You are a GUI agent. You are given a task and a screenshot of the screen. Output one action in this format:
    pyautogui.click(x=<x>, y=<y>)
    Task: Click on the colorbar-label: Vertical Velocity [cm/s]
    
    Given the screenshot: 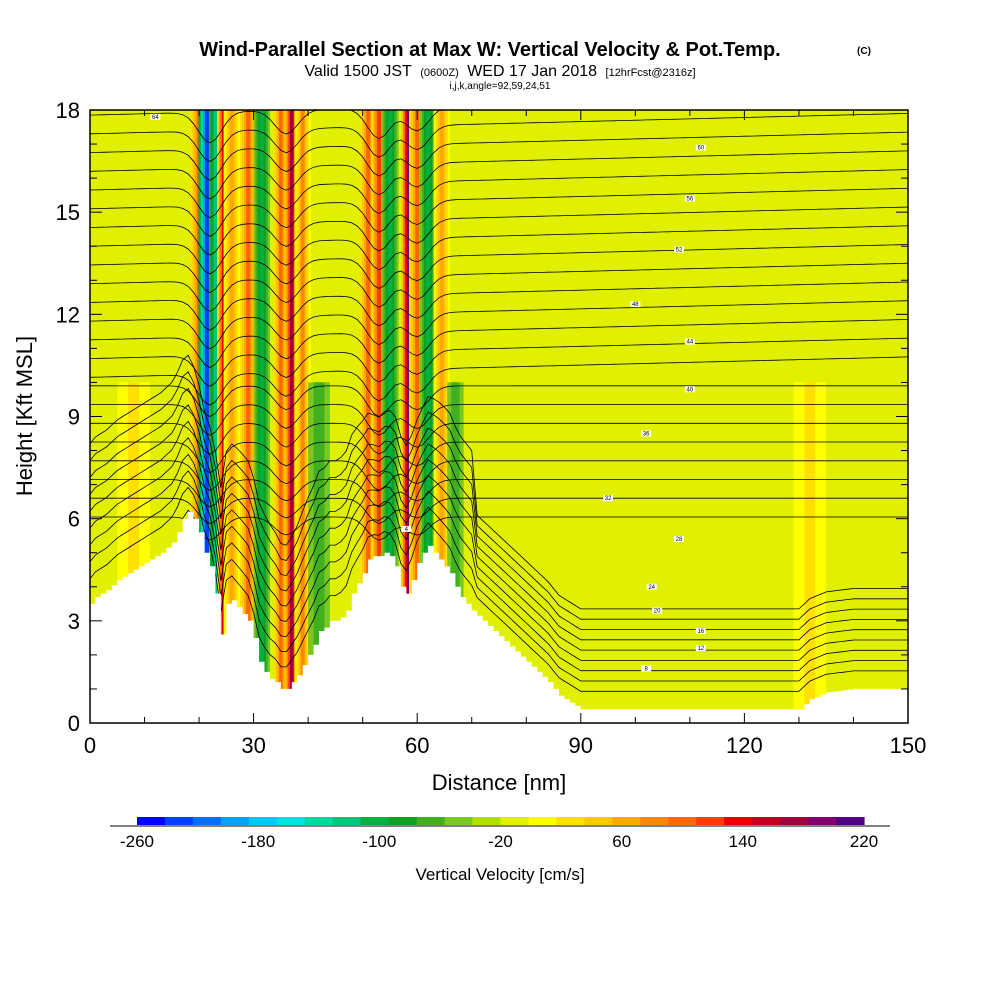 What is the action you would take?
    pyautogui.click(x=499, y=874)
    